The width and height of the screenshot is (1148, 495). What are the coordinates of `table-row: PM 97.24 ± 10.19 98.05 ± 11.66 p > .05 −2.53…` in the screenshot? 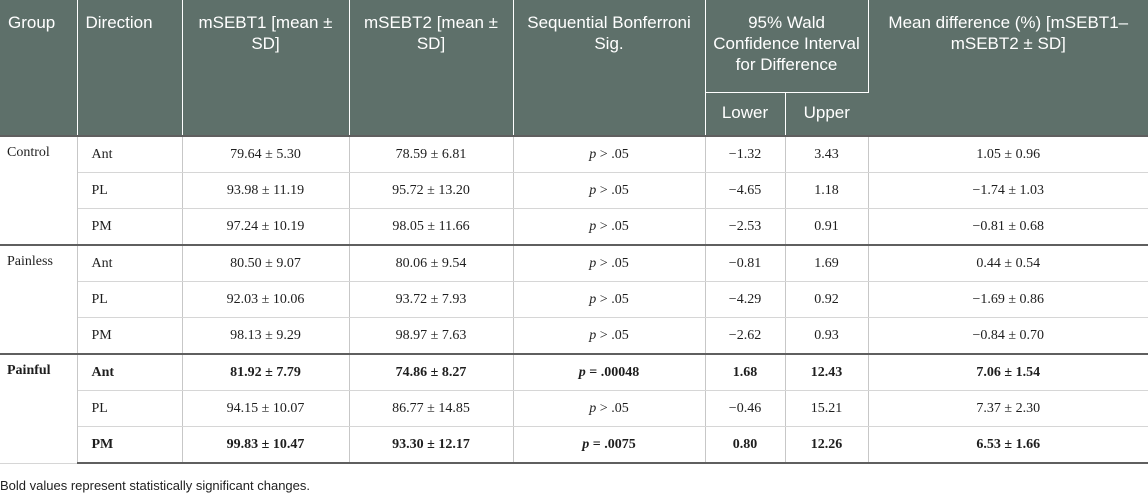 It's located at (574, 227).